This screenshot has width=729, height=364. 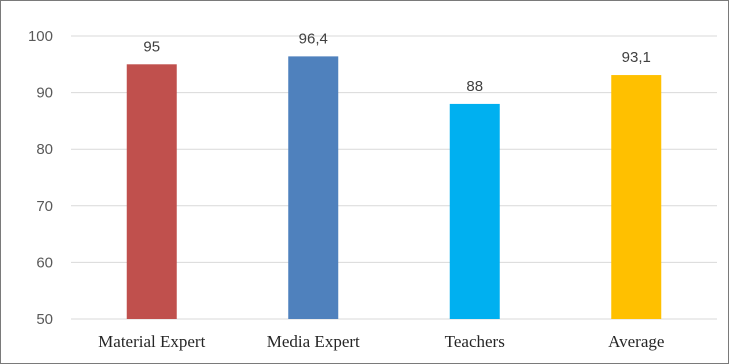 I want to click on y-axis-tick-labels: 50 60 70 80 90 100, so click(x=40, y=178).